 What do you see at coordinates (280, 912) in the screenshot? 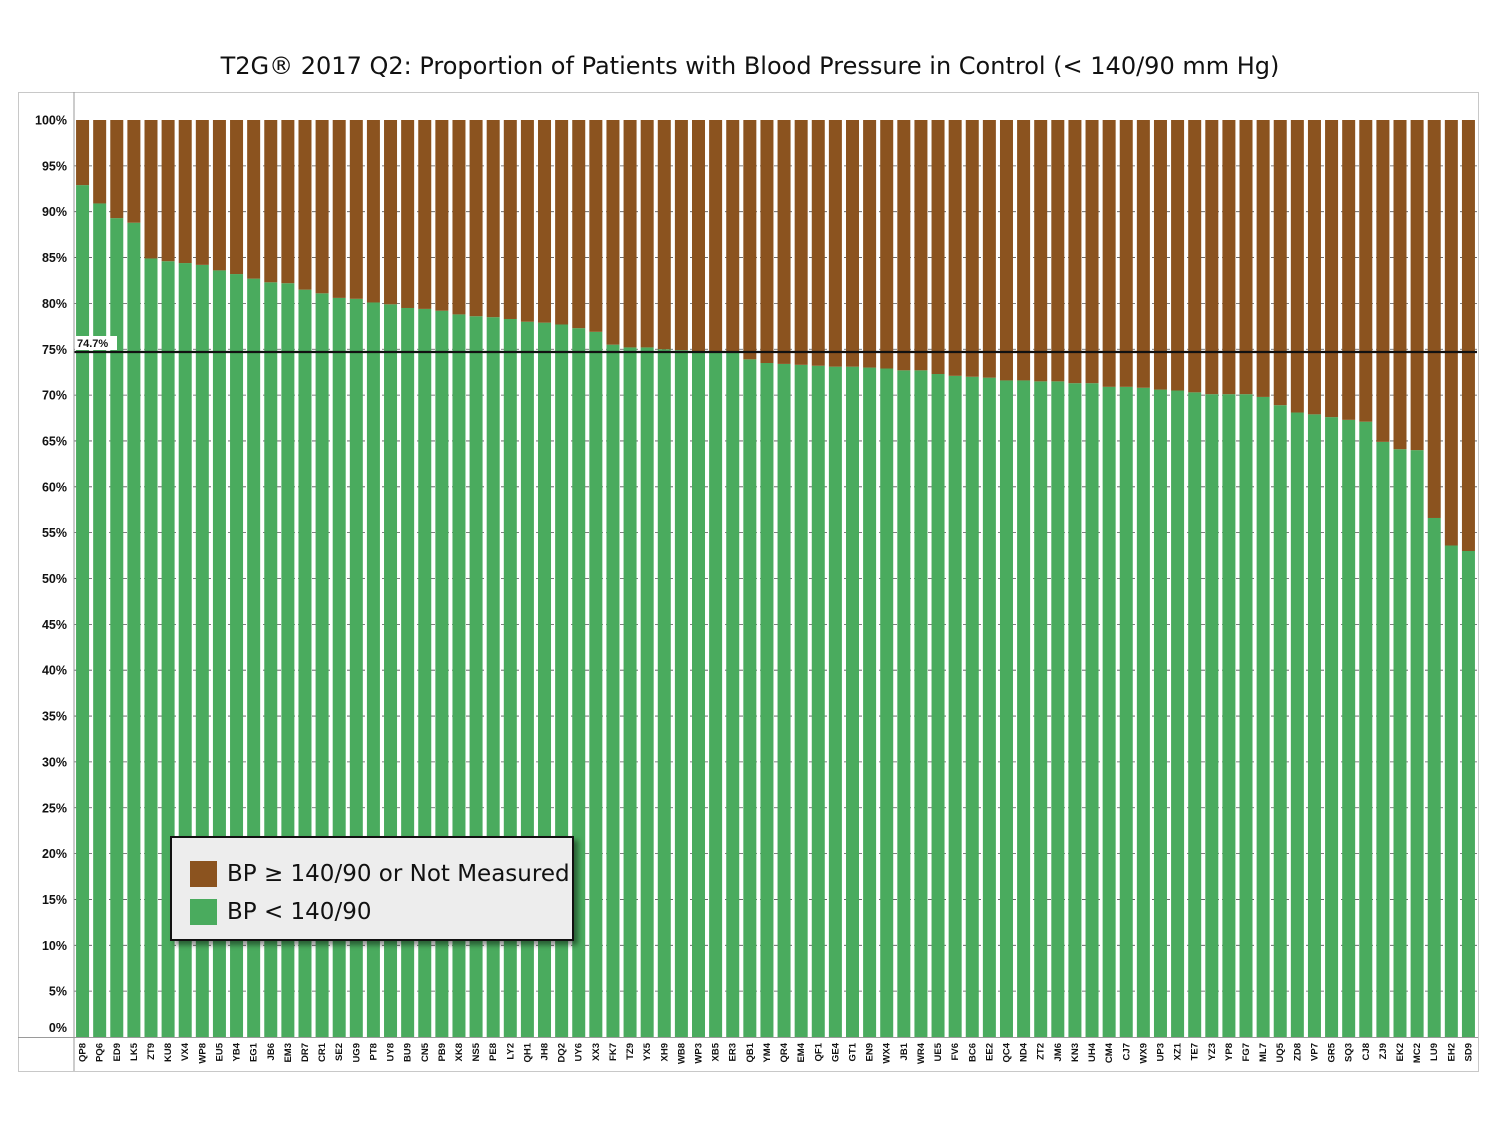
I see `legend-item-in-control: BP < 140/90` at bounding box center [280, 912].